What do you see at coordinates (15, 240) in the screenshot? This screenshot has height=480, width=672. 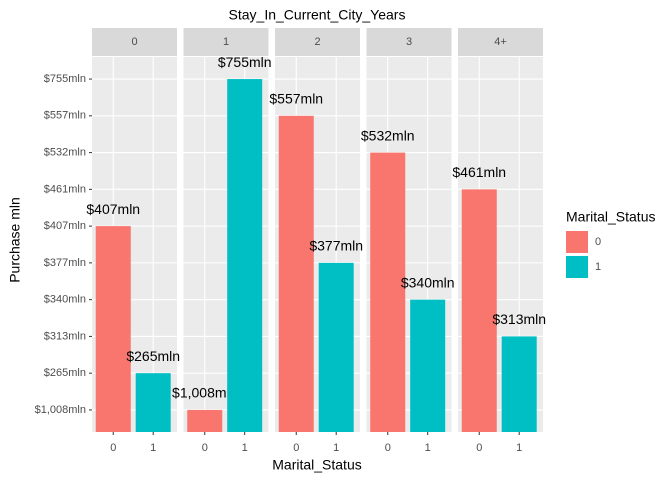 I see `y-axis-title: Purchase mln` at bounding box center [15, 240].